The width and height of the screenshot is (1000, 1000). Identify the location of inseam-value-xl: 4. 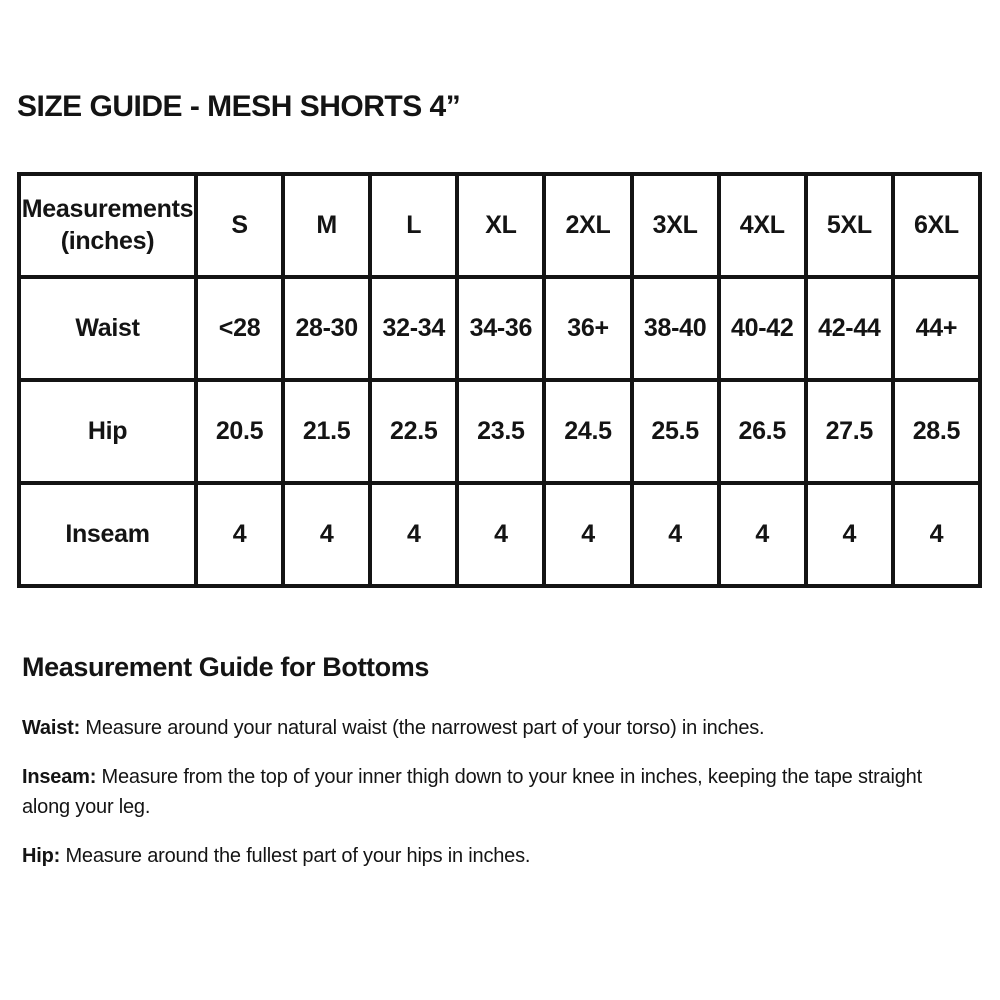
(501, 534).